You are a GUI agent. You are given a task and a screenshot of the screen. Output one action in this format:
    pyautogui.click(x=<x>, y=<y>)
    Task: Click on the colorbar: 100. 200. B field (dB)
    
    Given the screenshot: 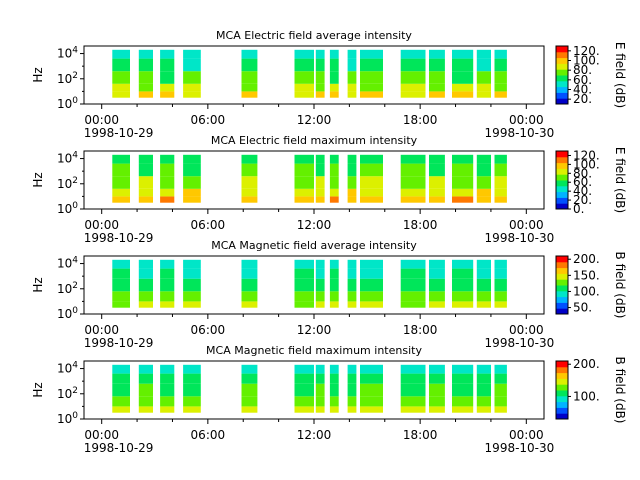 What is the action you would take?
    pyautogui.click(x=591, y=390)
    